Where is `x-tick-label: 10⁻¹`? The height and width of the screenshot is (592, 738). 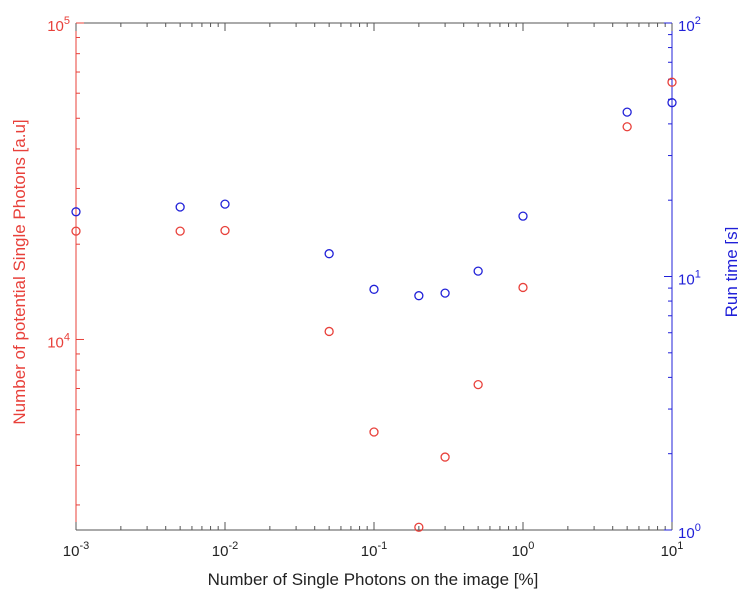 x-tick-label: 10⁻¹ is located at coordinates (374, 550).